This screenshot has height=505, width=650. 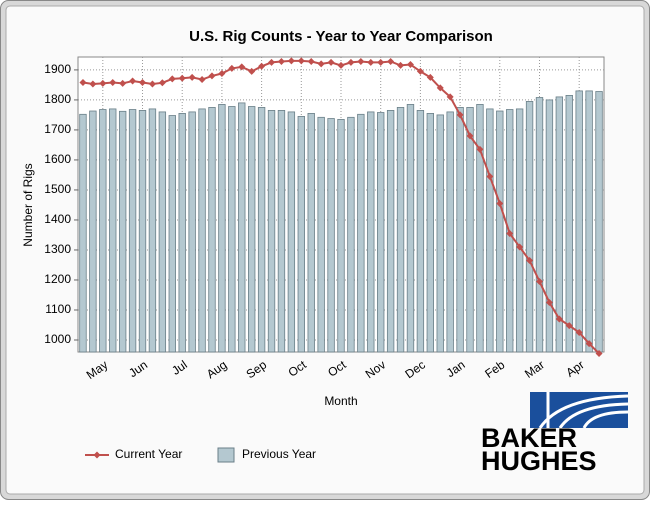 I want to click on logo-text: BAKER, so click(x=529, y=438).